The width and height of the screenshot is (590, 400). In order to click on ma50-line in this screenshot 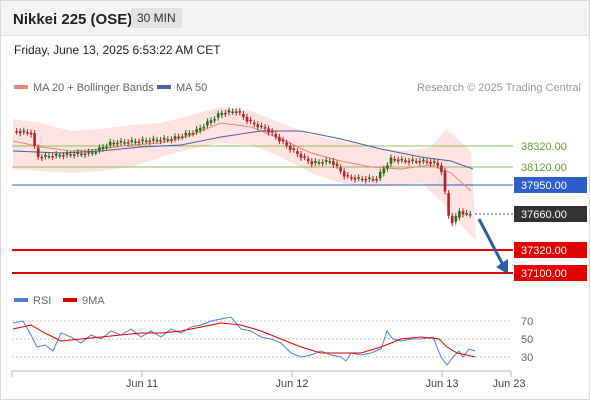, I will do `click(243, 150)`.